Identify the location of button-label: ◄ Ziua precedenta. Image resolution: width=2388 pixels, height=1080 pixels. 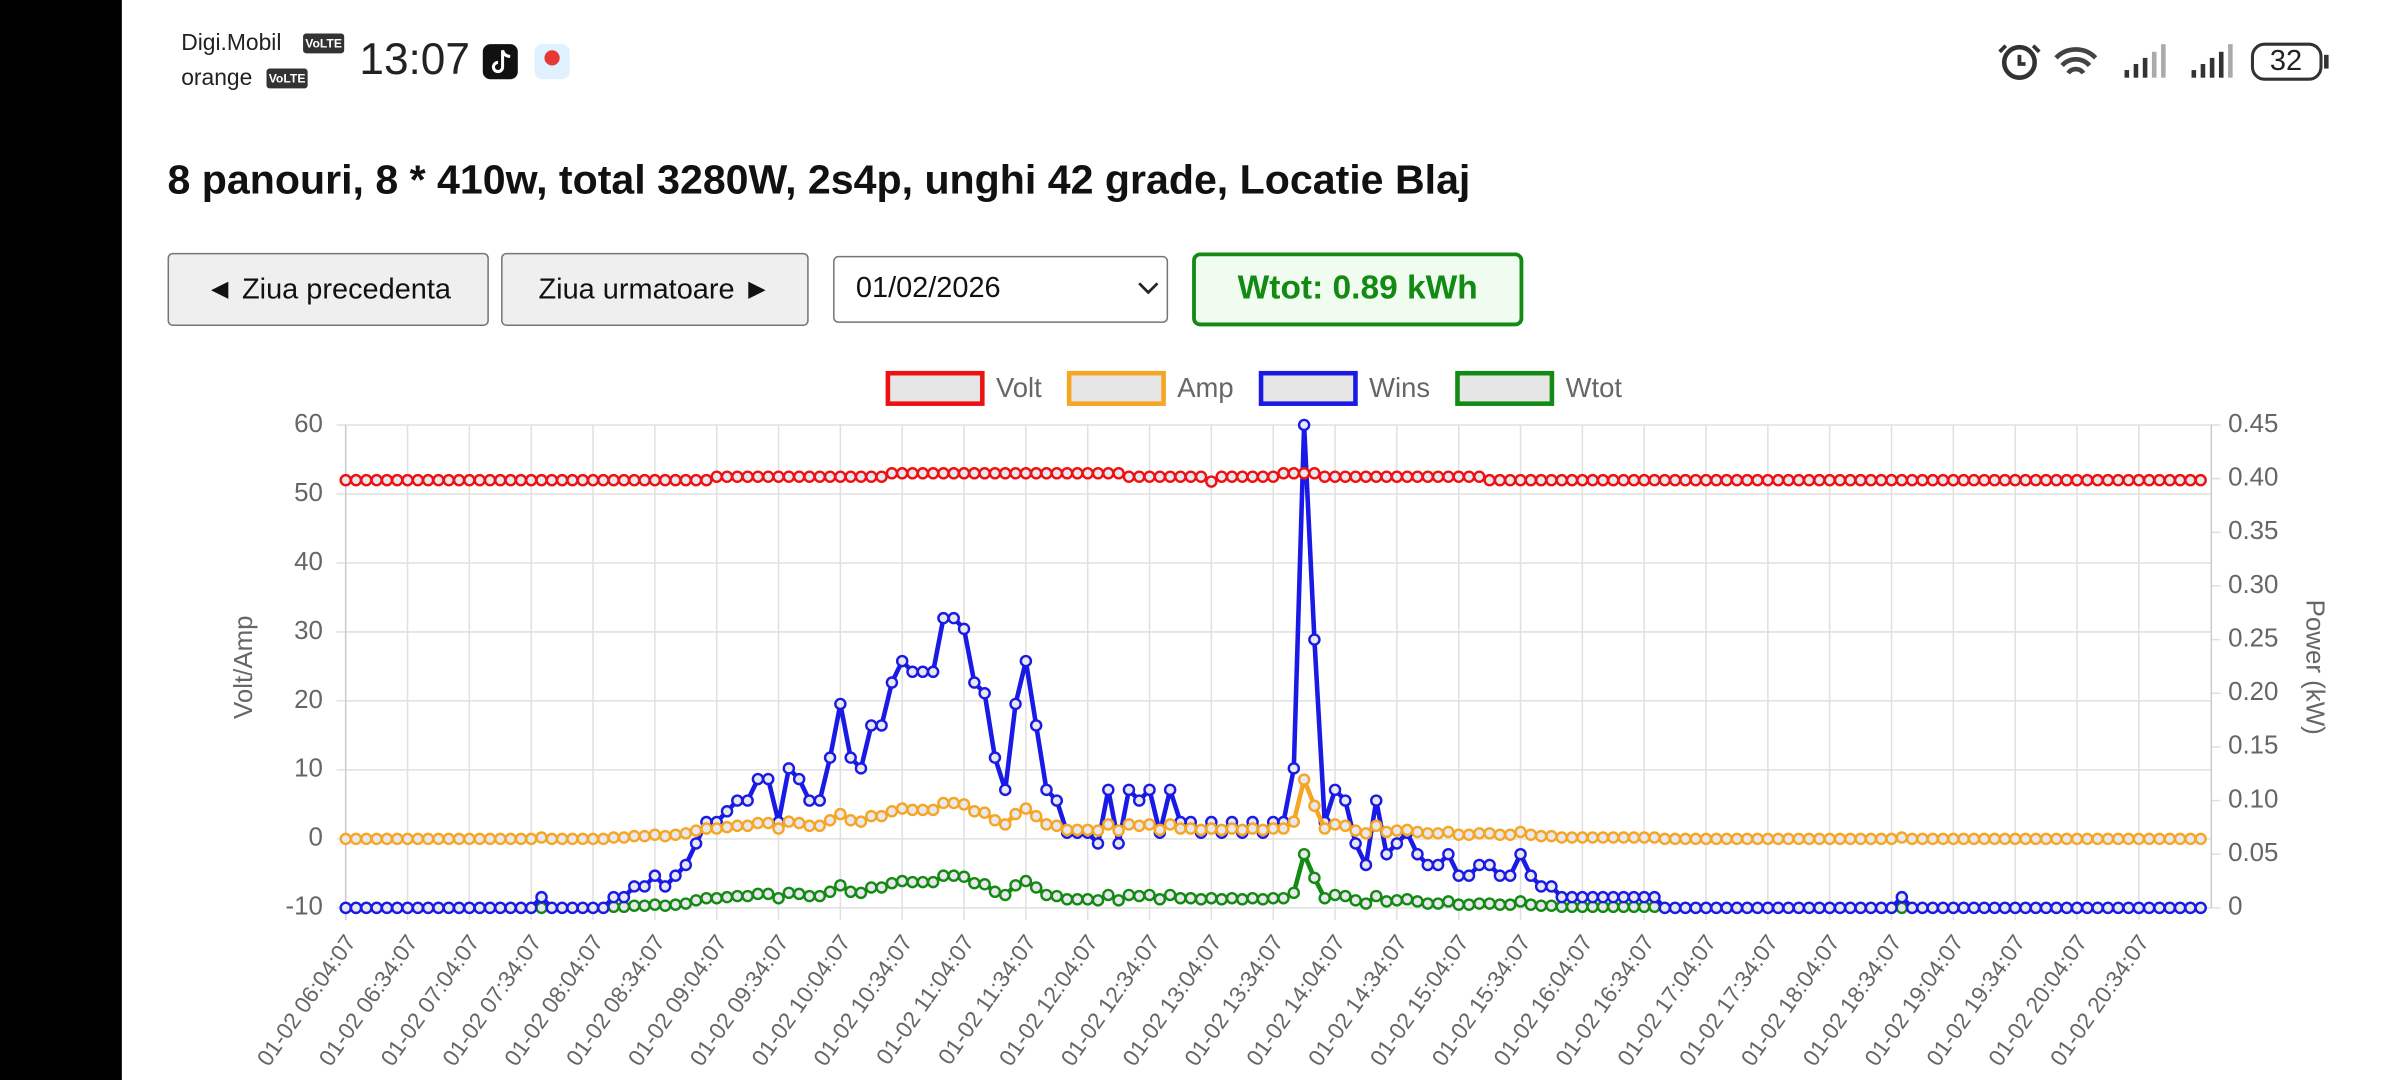
(328, 290).